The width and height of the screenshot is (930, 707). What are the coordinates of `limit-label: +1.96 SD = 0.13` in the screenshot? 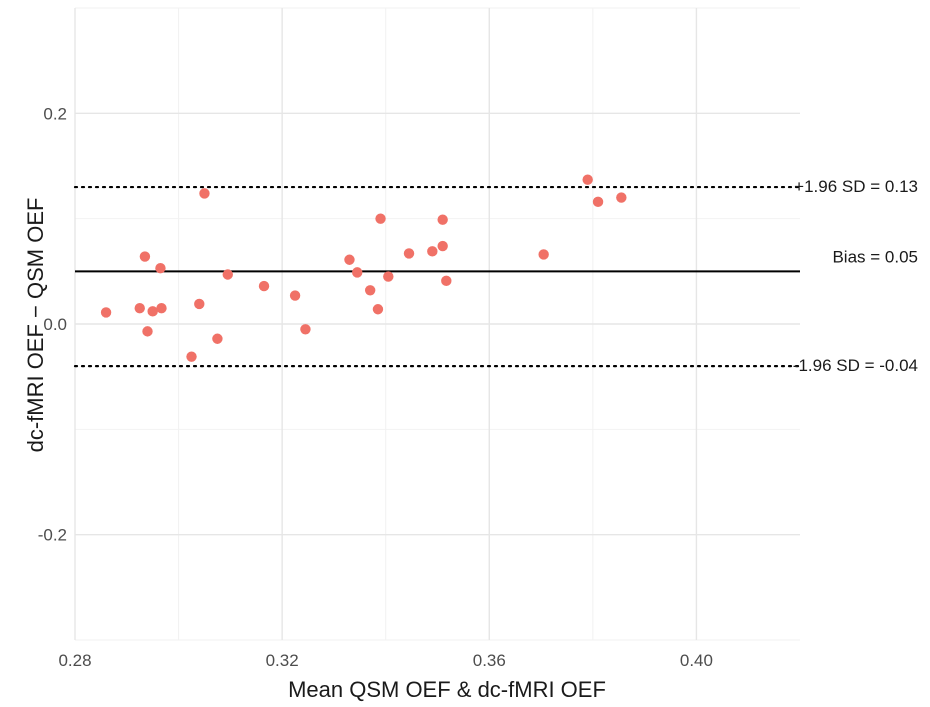 It's located at (856, 186).